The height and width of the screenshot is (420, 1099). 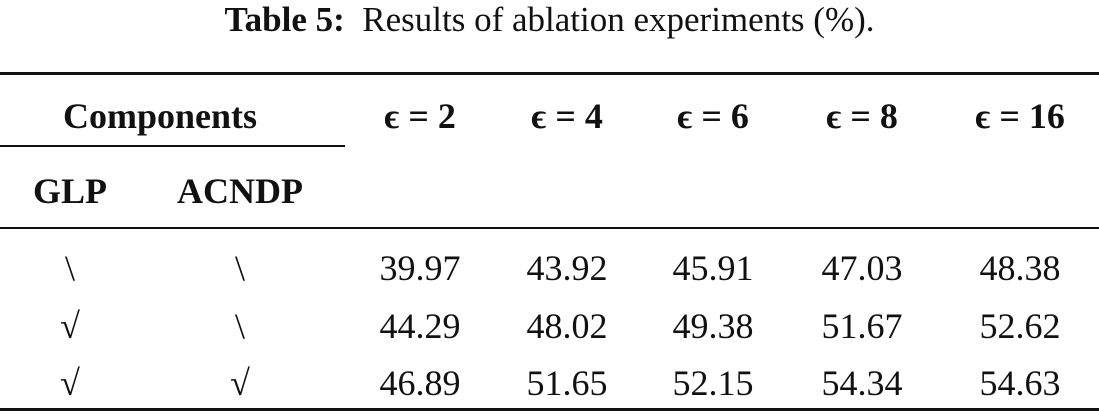 What do you see at coordinates (862, 116) in the screenshot?
I see `column-header: ϵ = 8` at bounding box center [862, 116].